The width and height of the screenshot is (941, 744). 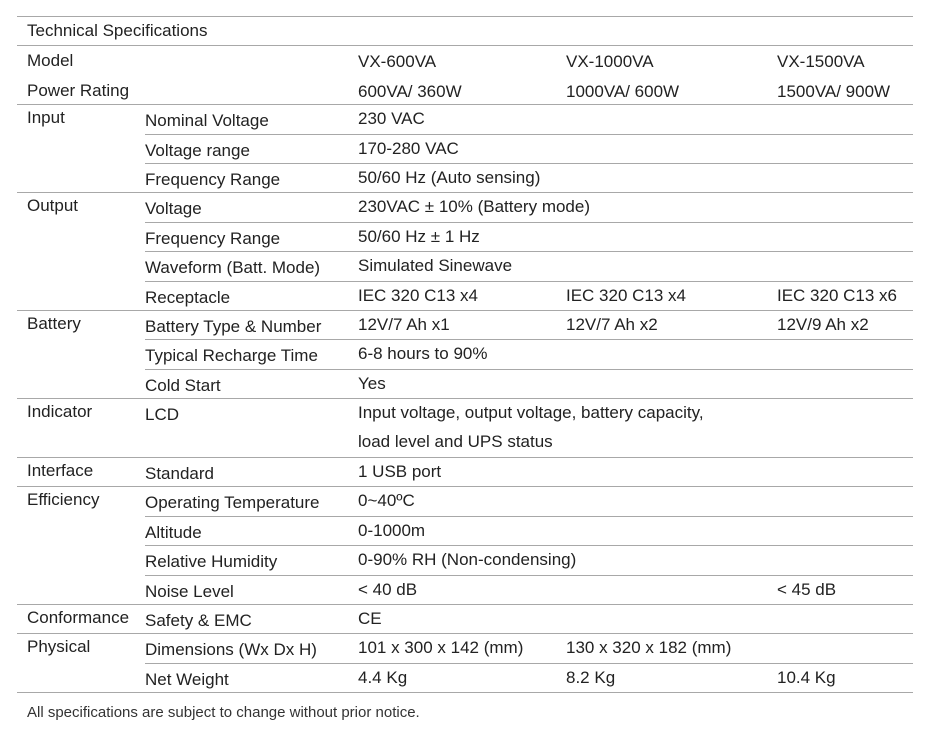 I want to click on group-label: Indicator, so click(x=60, y=411).